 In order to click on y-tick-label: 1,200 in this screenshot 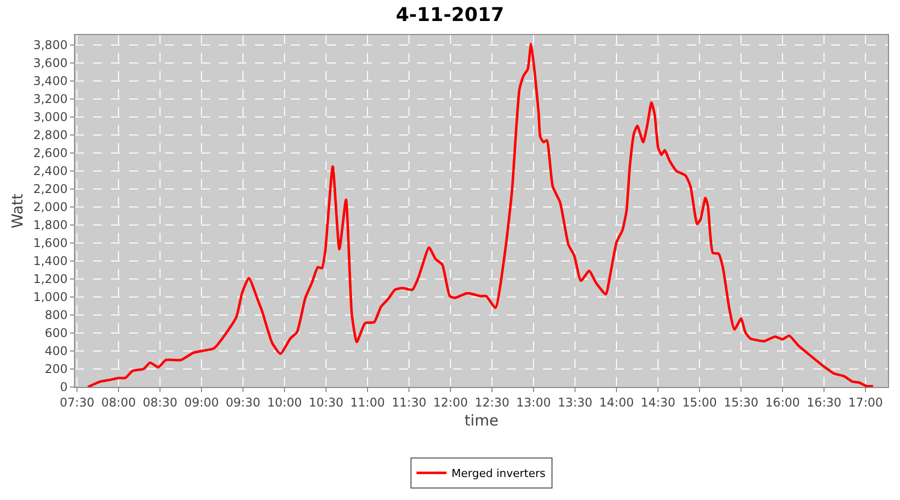, I will do `click(50, 279)`.